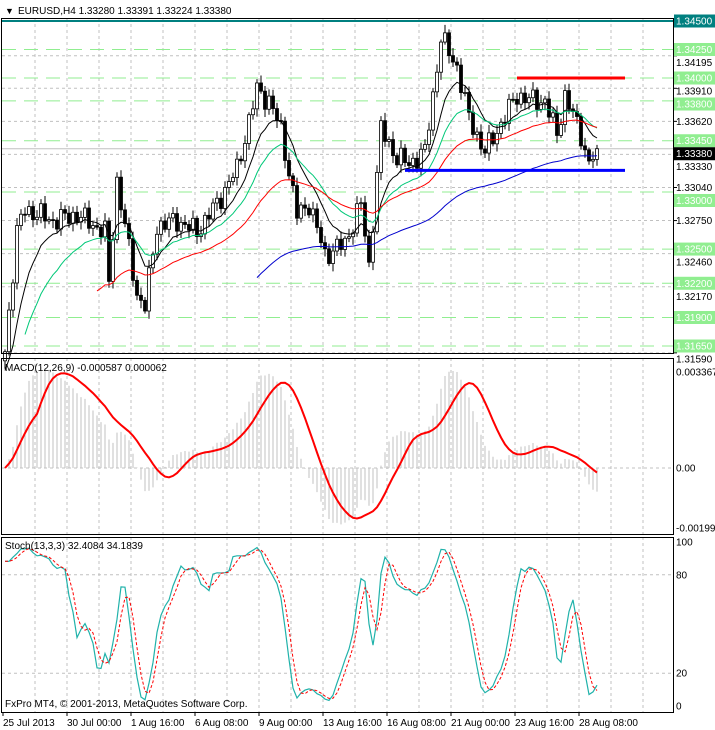 The height and width of the screenshot is (730, 715). What do you see at coordinates (694, 122) in the screenshot?
I see `price-tick-label: 1.33620` at bounding box center [694, 122].